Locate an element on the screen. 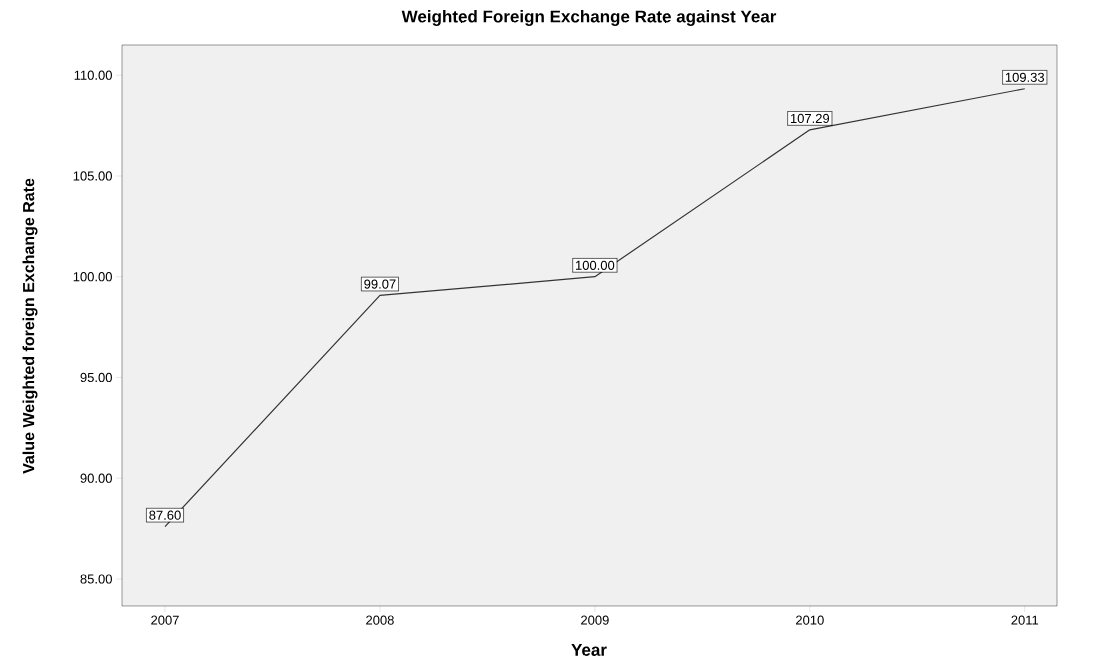 The height and width of the screenshot is (664, 1093). y-tick-label: 95.00 is located at coordinates (96, 377).